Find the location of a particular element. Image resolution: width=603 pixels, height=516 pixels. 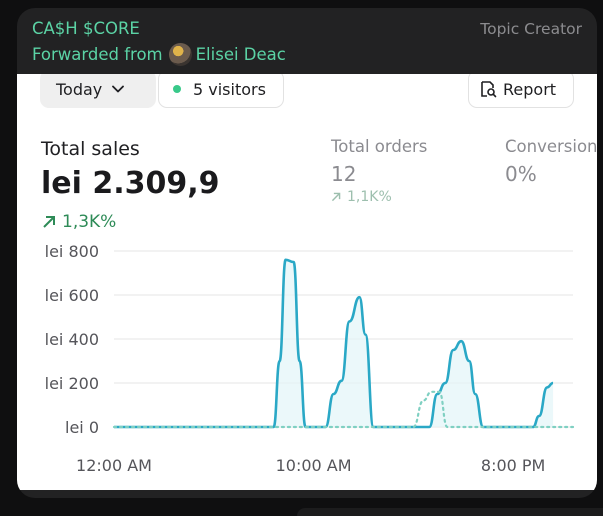

report-label: Report is located at coordinates (530, 89).